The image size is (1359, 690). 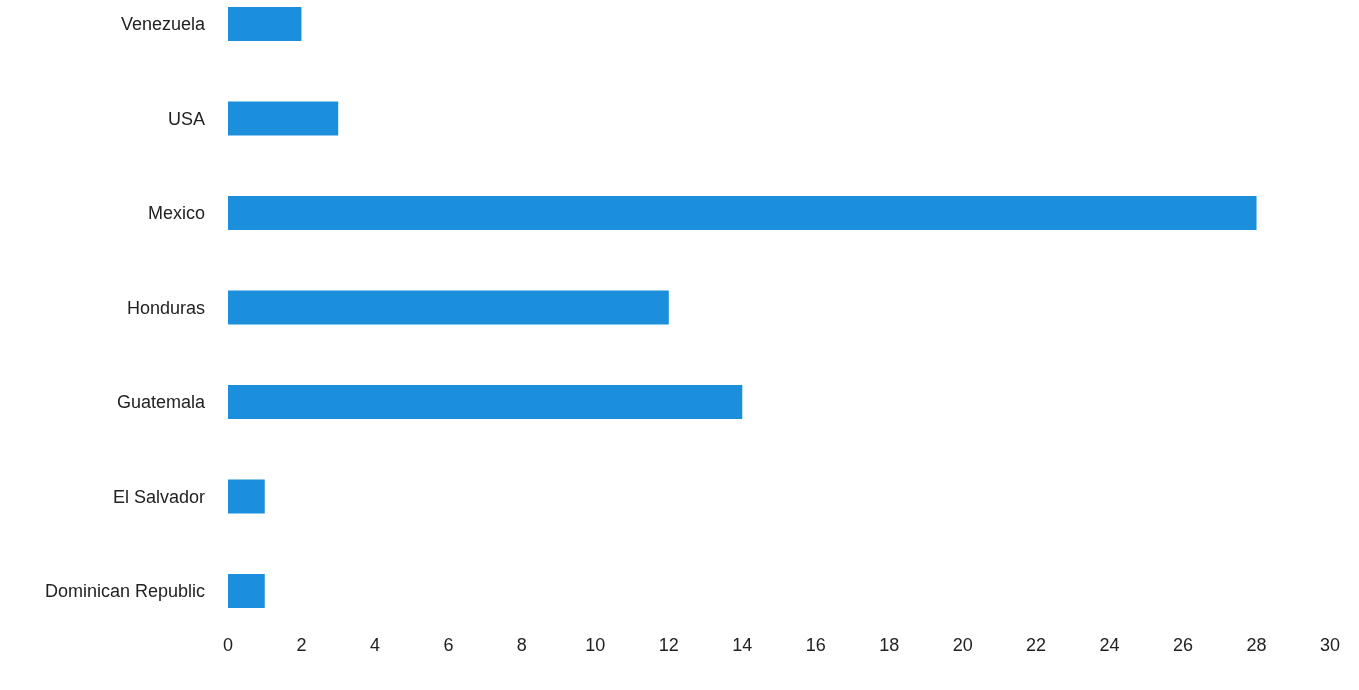 I want to click on x-tick-label: 20, so click(x=962, y=645).